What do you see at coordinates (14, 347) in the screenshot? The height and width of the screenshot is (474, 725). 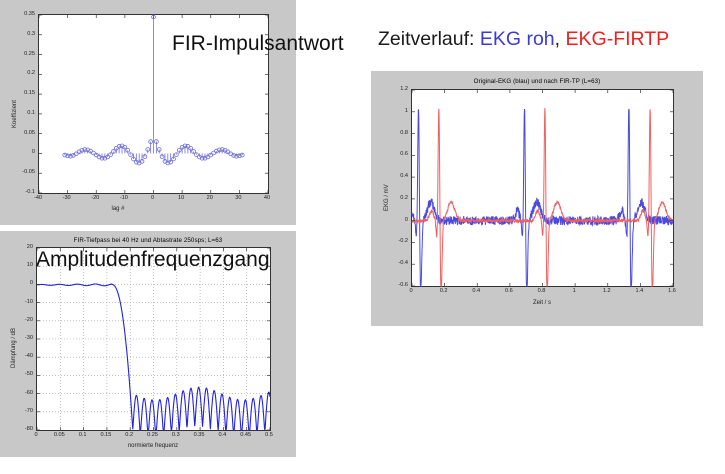 I see `magnitude-y-axis-label: Dämpfung / dB` at bounding box center [14, 347].